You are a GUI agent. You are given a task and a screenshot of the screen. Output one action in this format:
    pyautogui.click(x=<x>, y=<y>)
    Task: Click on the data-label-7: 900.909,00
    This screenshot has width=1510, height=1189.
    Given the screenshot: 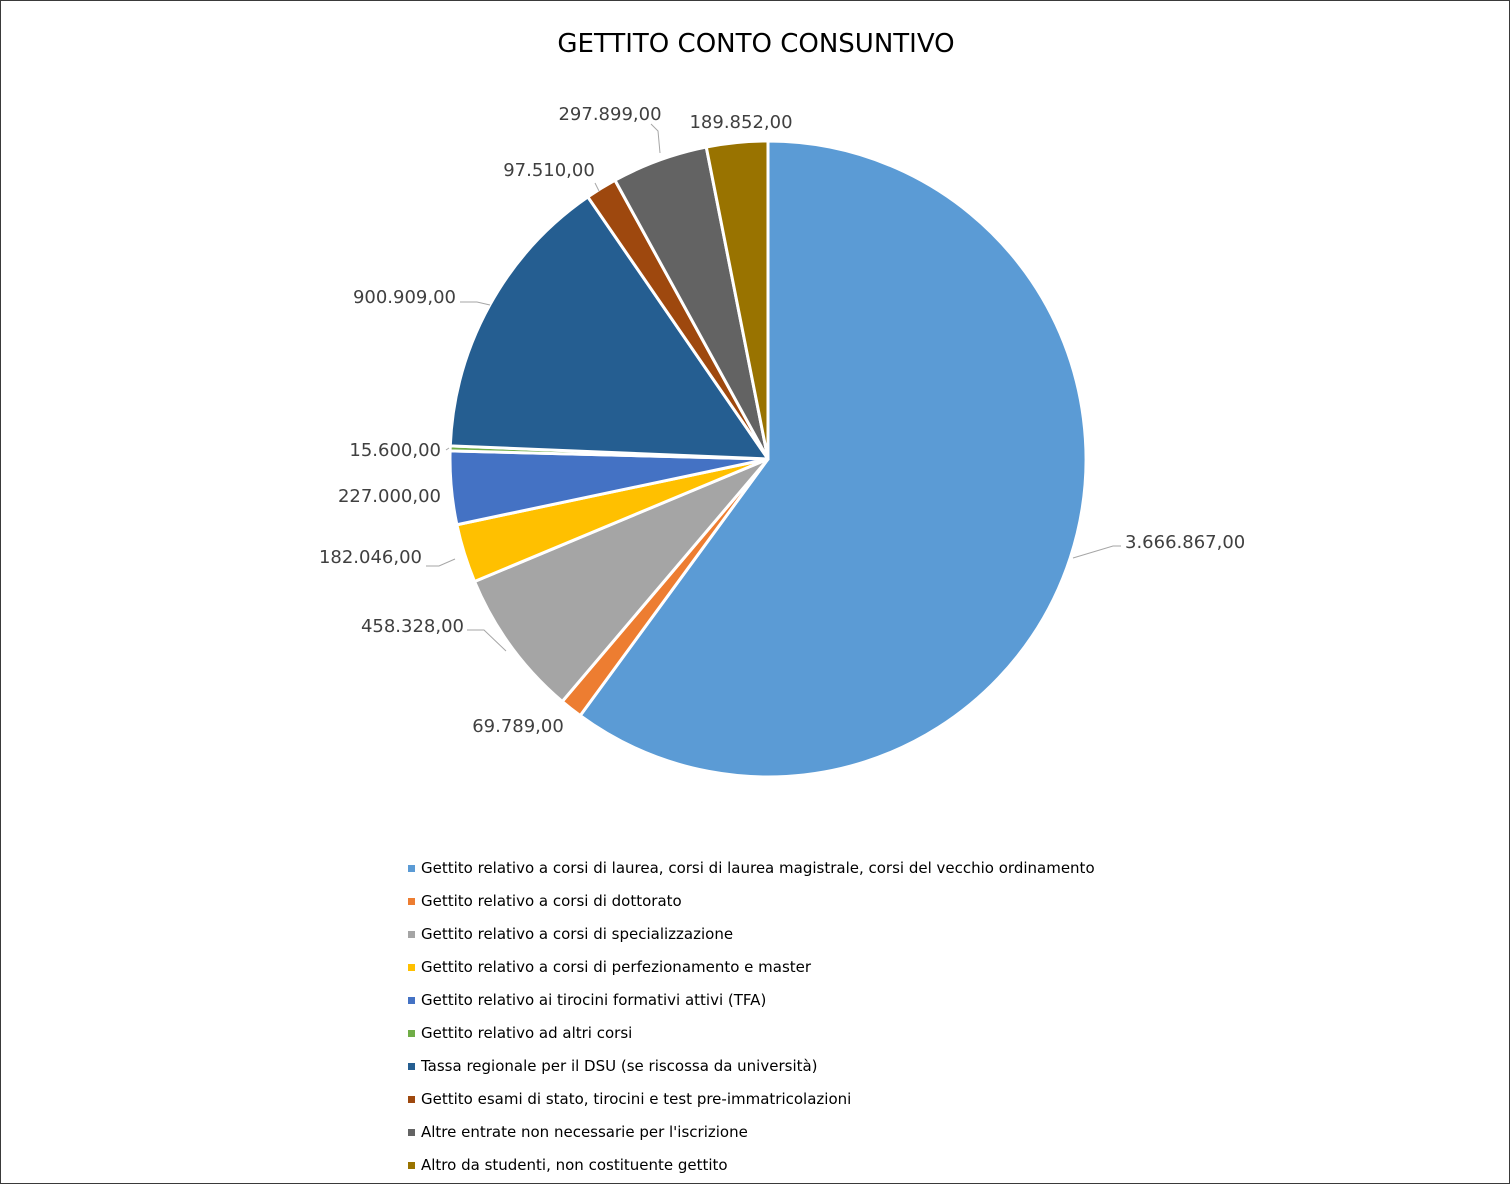 What is the action you would take?
    pyautogui.click(x=404, y=297)
    